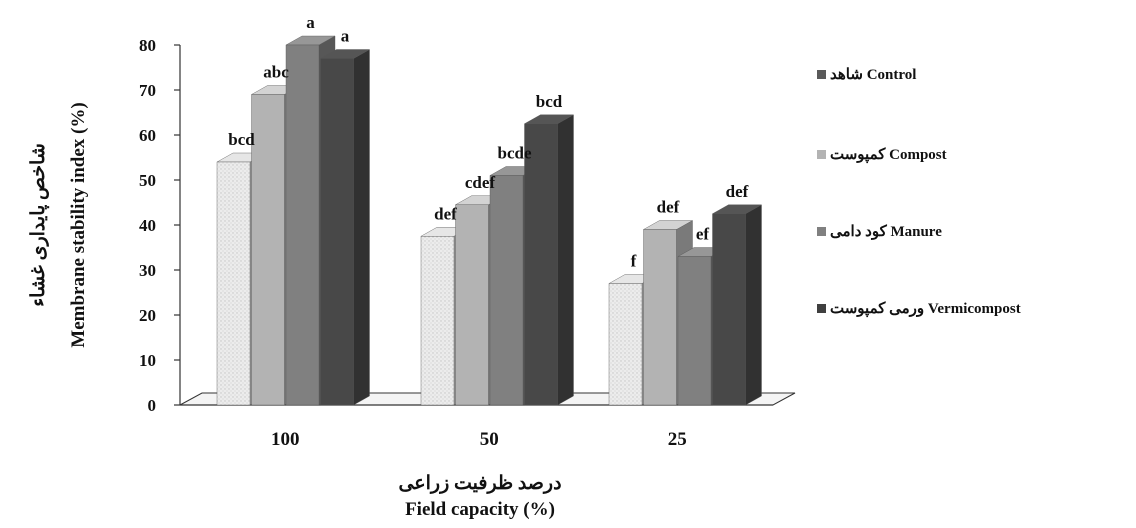 This screenshot has height=528, width=1136. What do you see at coordinates (888, 155) in the screenshot?
I see `legend-entry-label: کمپوست Compost` at bounding box center [888, 155].